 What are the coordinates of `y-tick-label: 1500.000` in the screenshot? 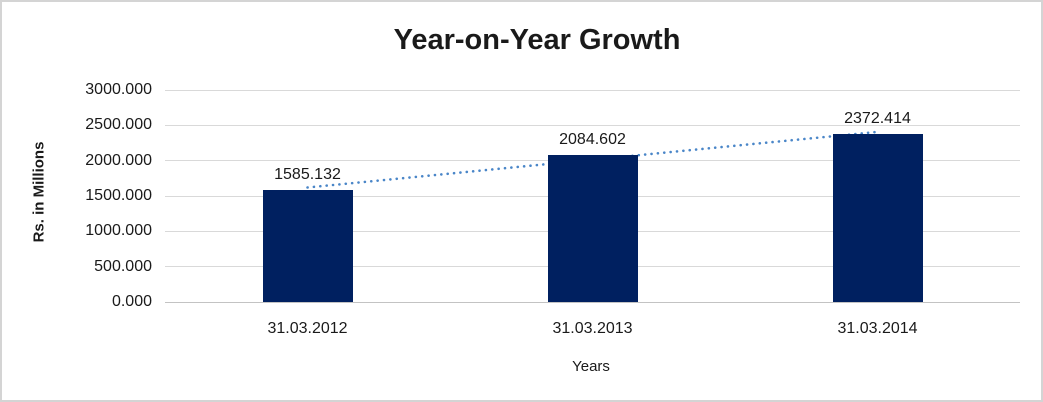 It's located at (118, 195).